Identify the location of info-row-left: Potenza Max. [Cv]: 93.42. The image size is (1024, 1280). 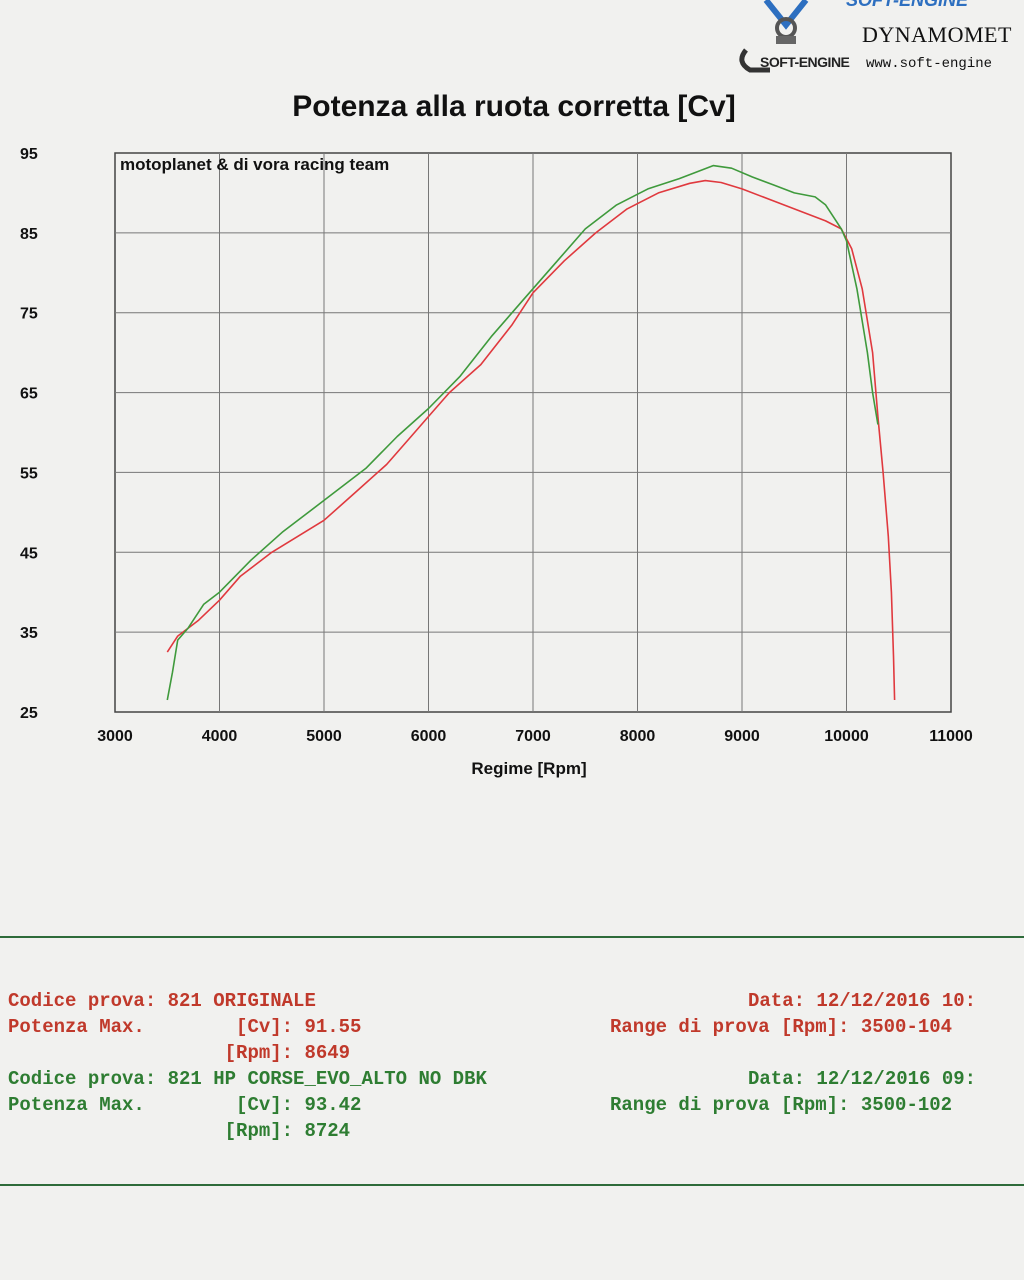
(185, 1105).